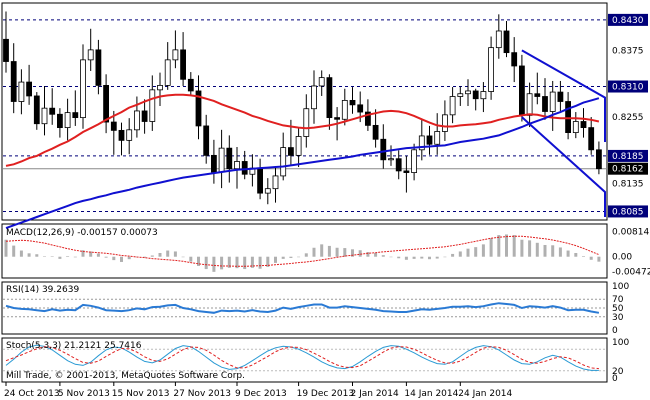 The width and height of the screenshot is (650, 400). Describe the element at coordinates (615, 331) in the screenshot. I see `rsi-tick-label: 0` at that location.